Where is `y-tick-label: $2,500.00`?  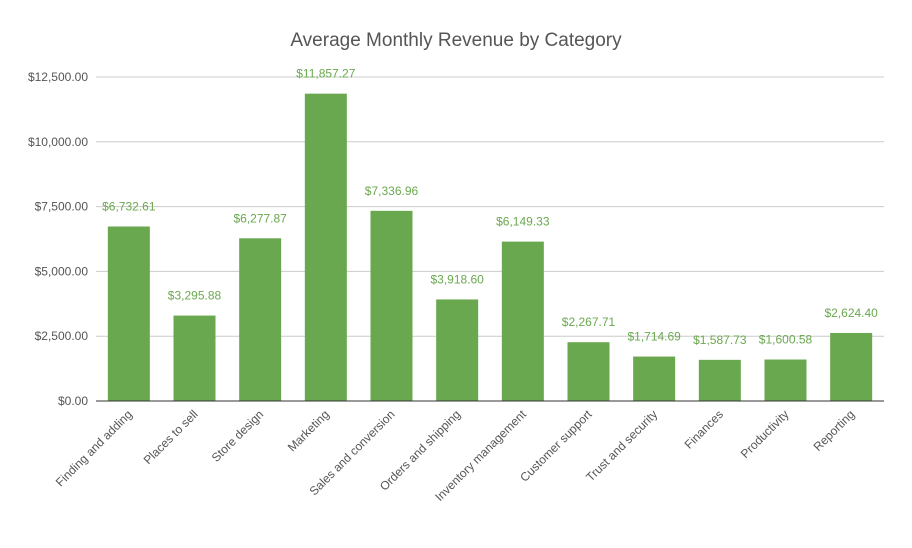 y-tick-label: $2,500.00 is located at coordinates (62, 336).